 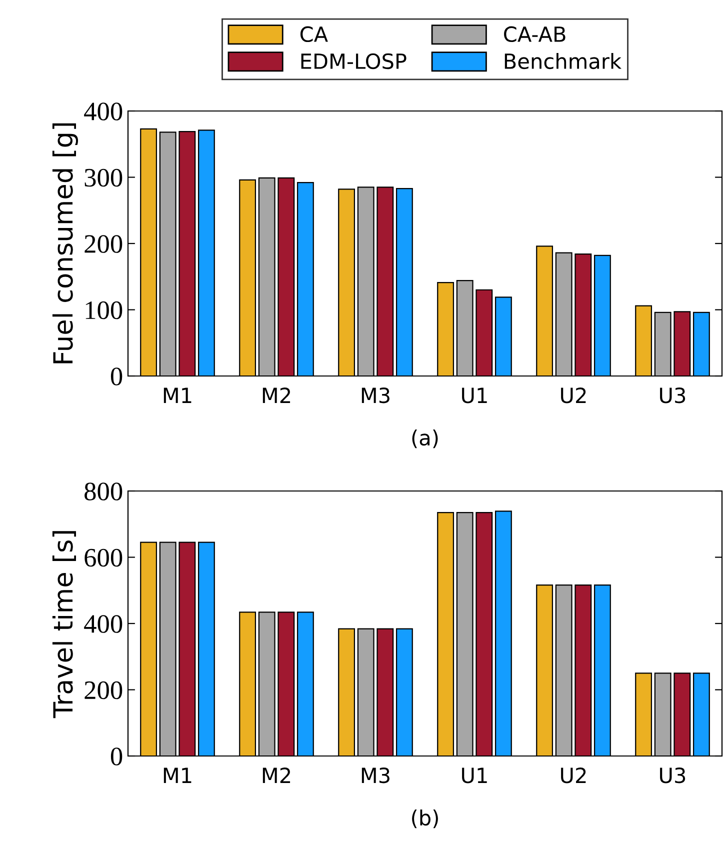 I want to click on legend-label: CA-AB, so click(x=535, y=34).